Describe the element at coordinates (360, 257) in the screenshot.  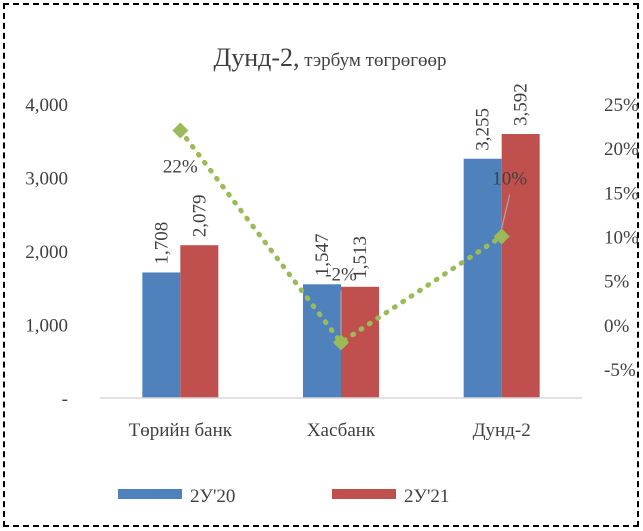
I see `bar-value-label: 1,513` at that location.